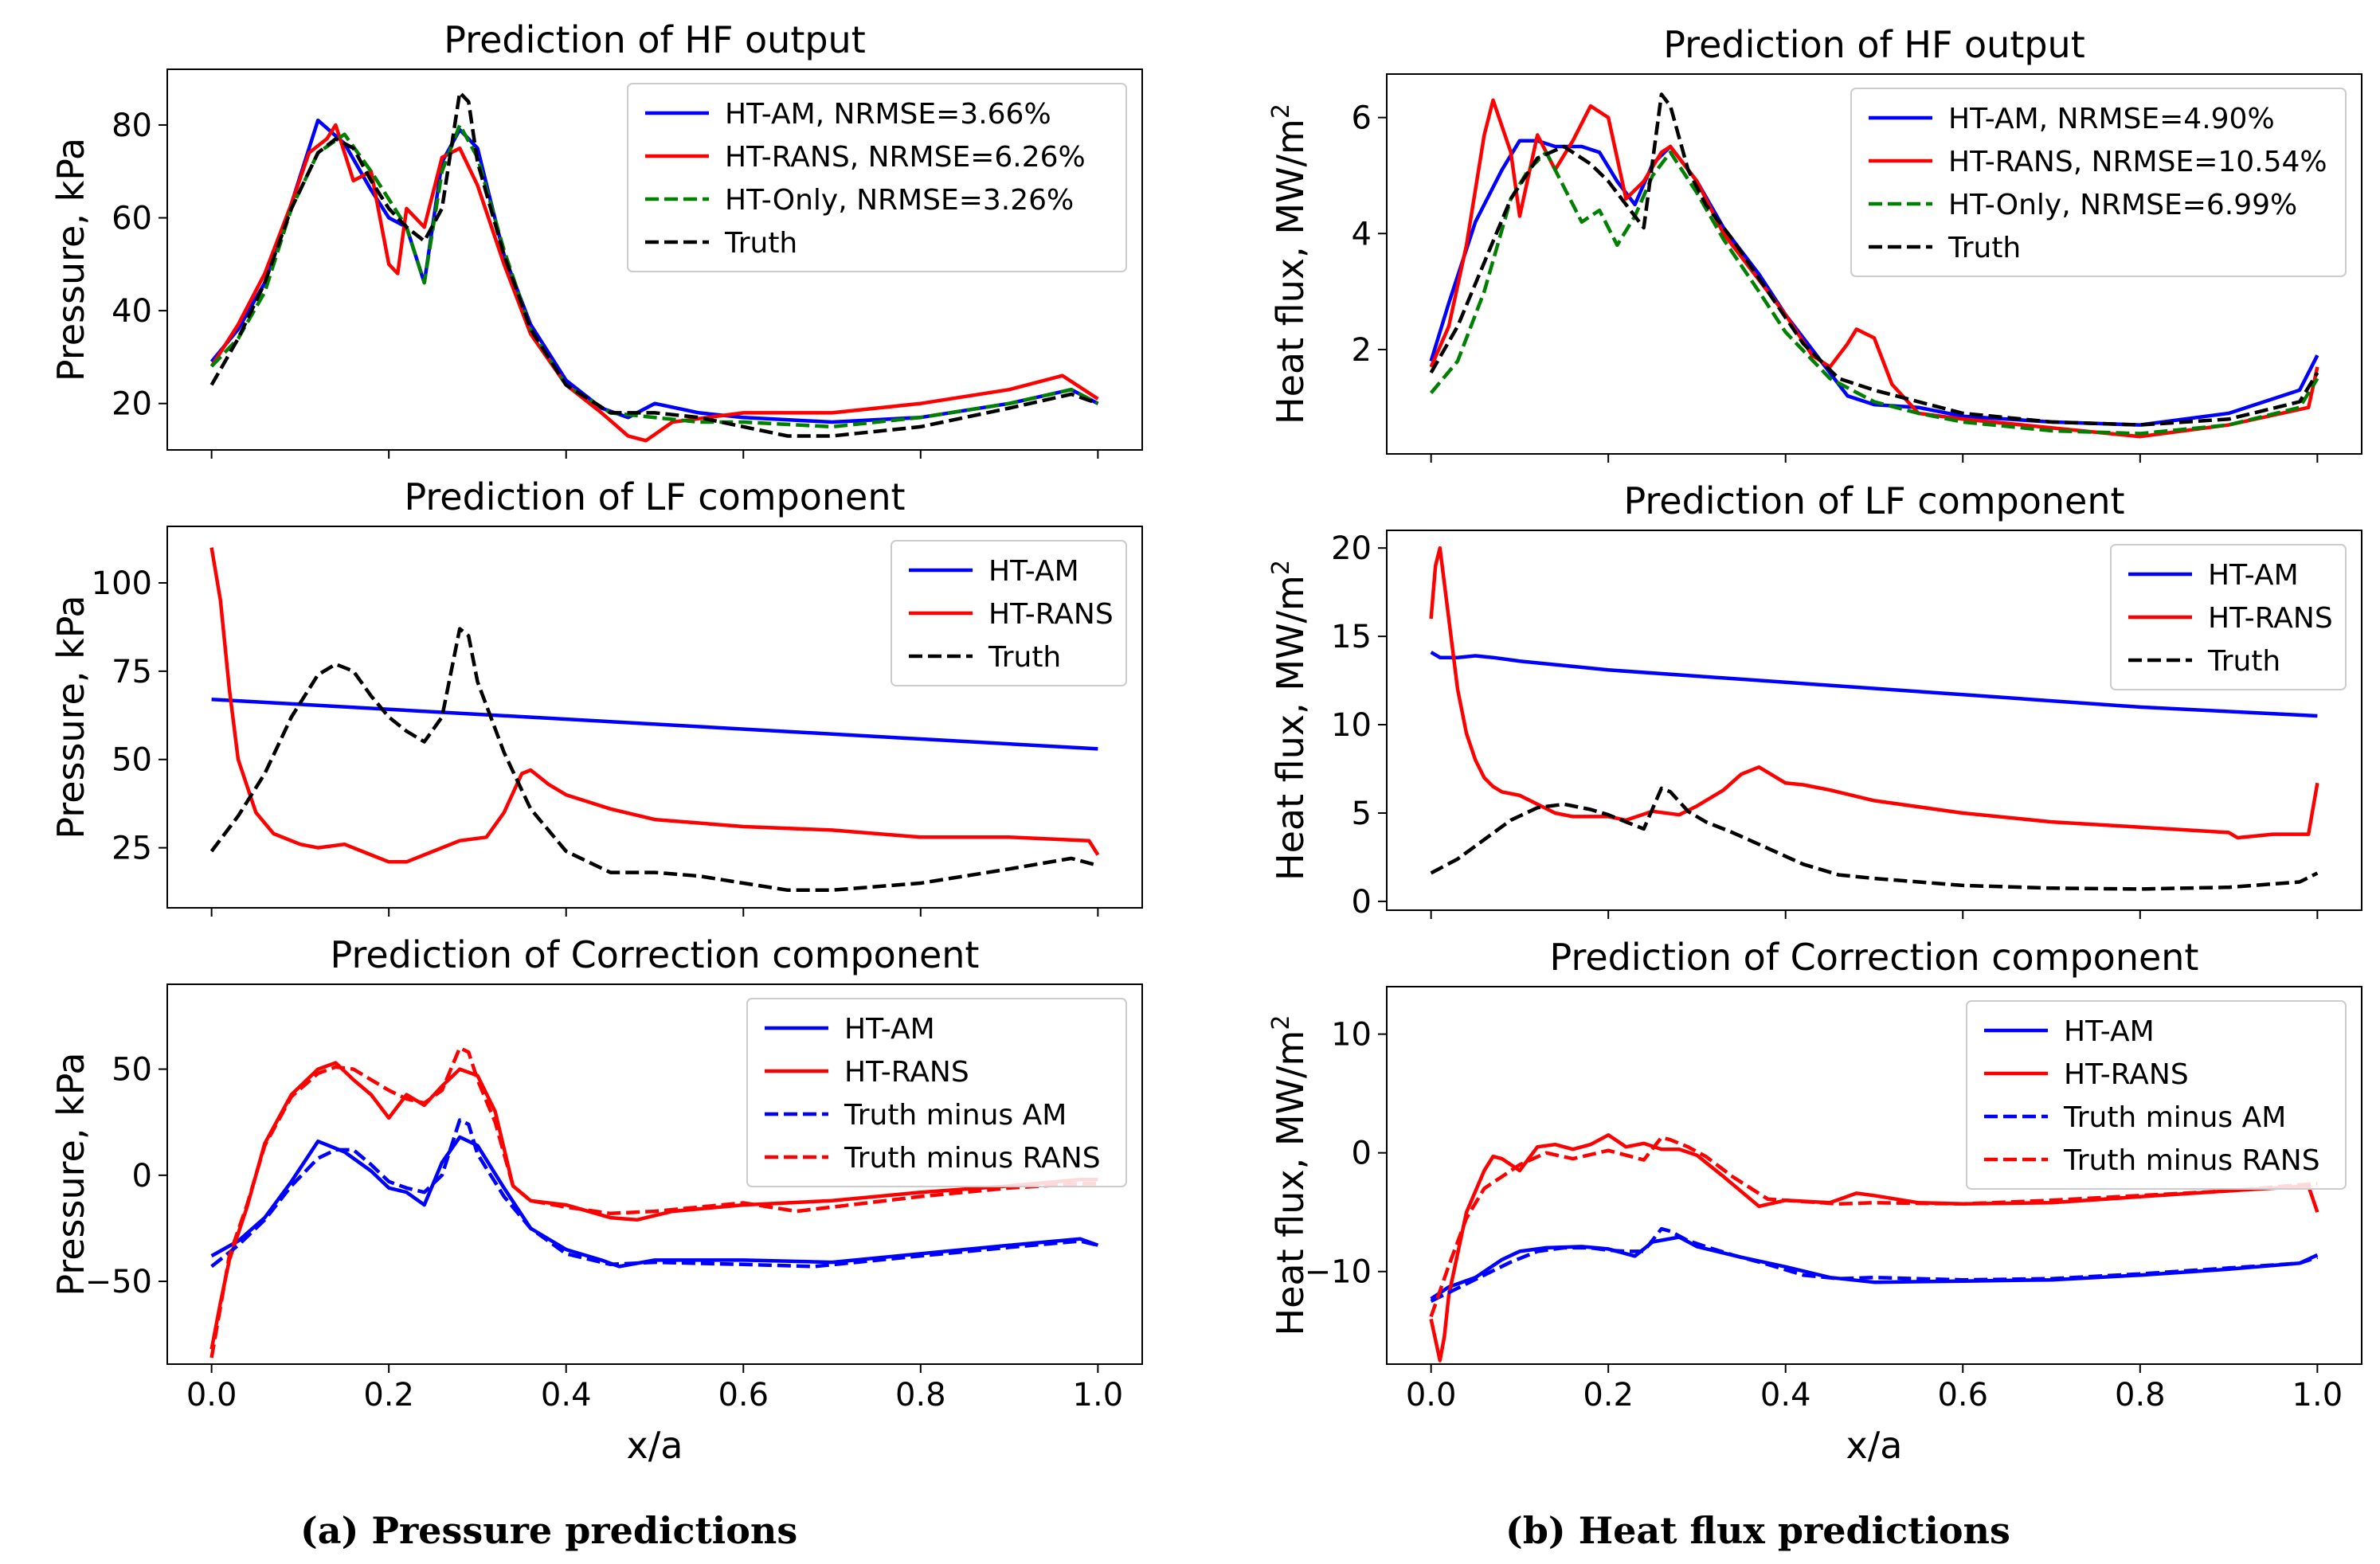 The width and height of the screenshot is (2380, 1564). Describe the element at coordinates (118, 1282) in the screenshot. I see `y-tick-label: −50` at that location.